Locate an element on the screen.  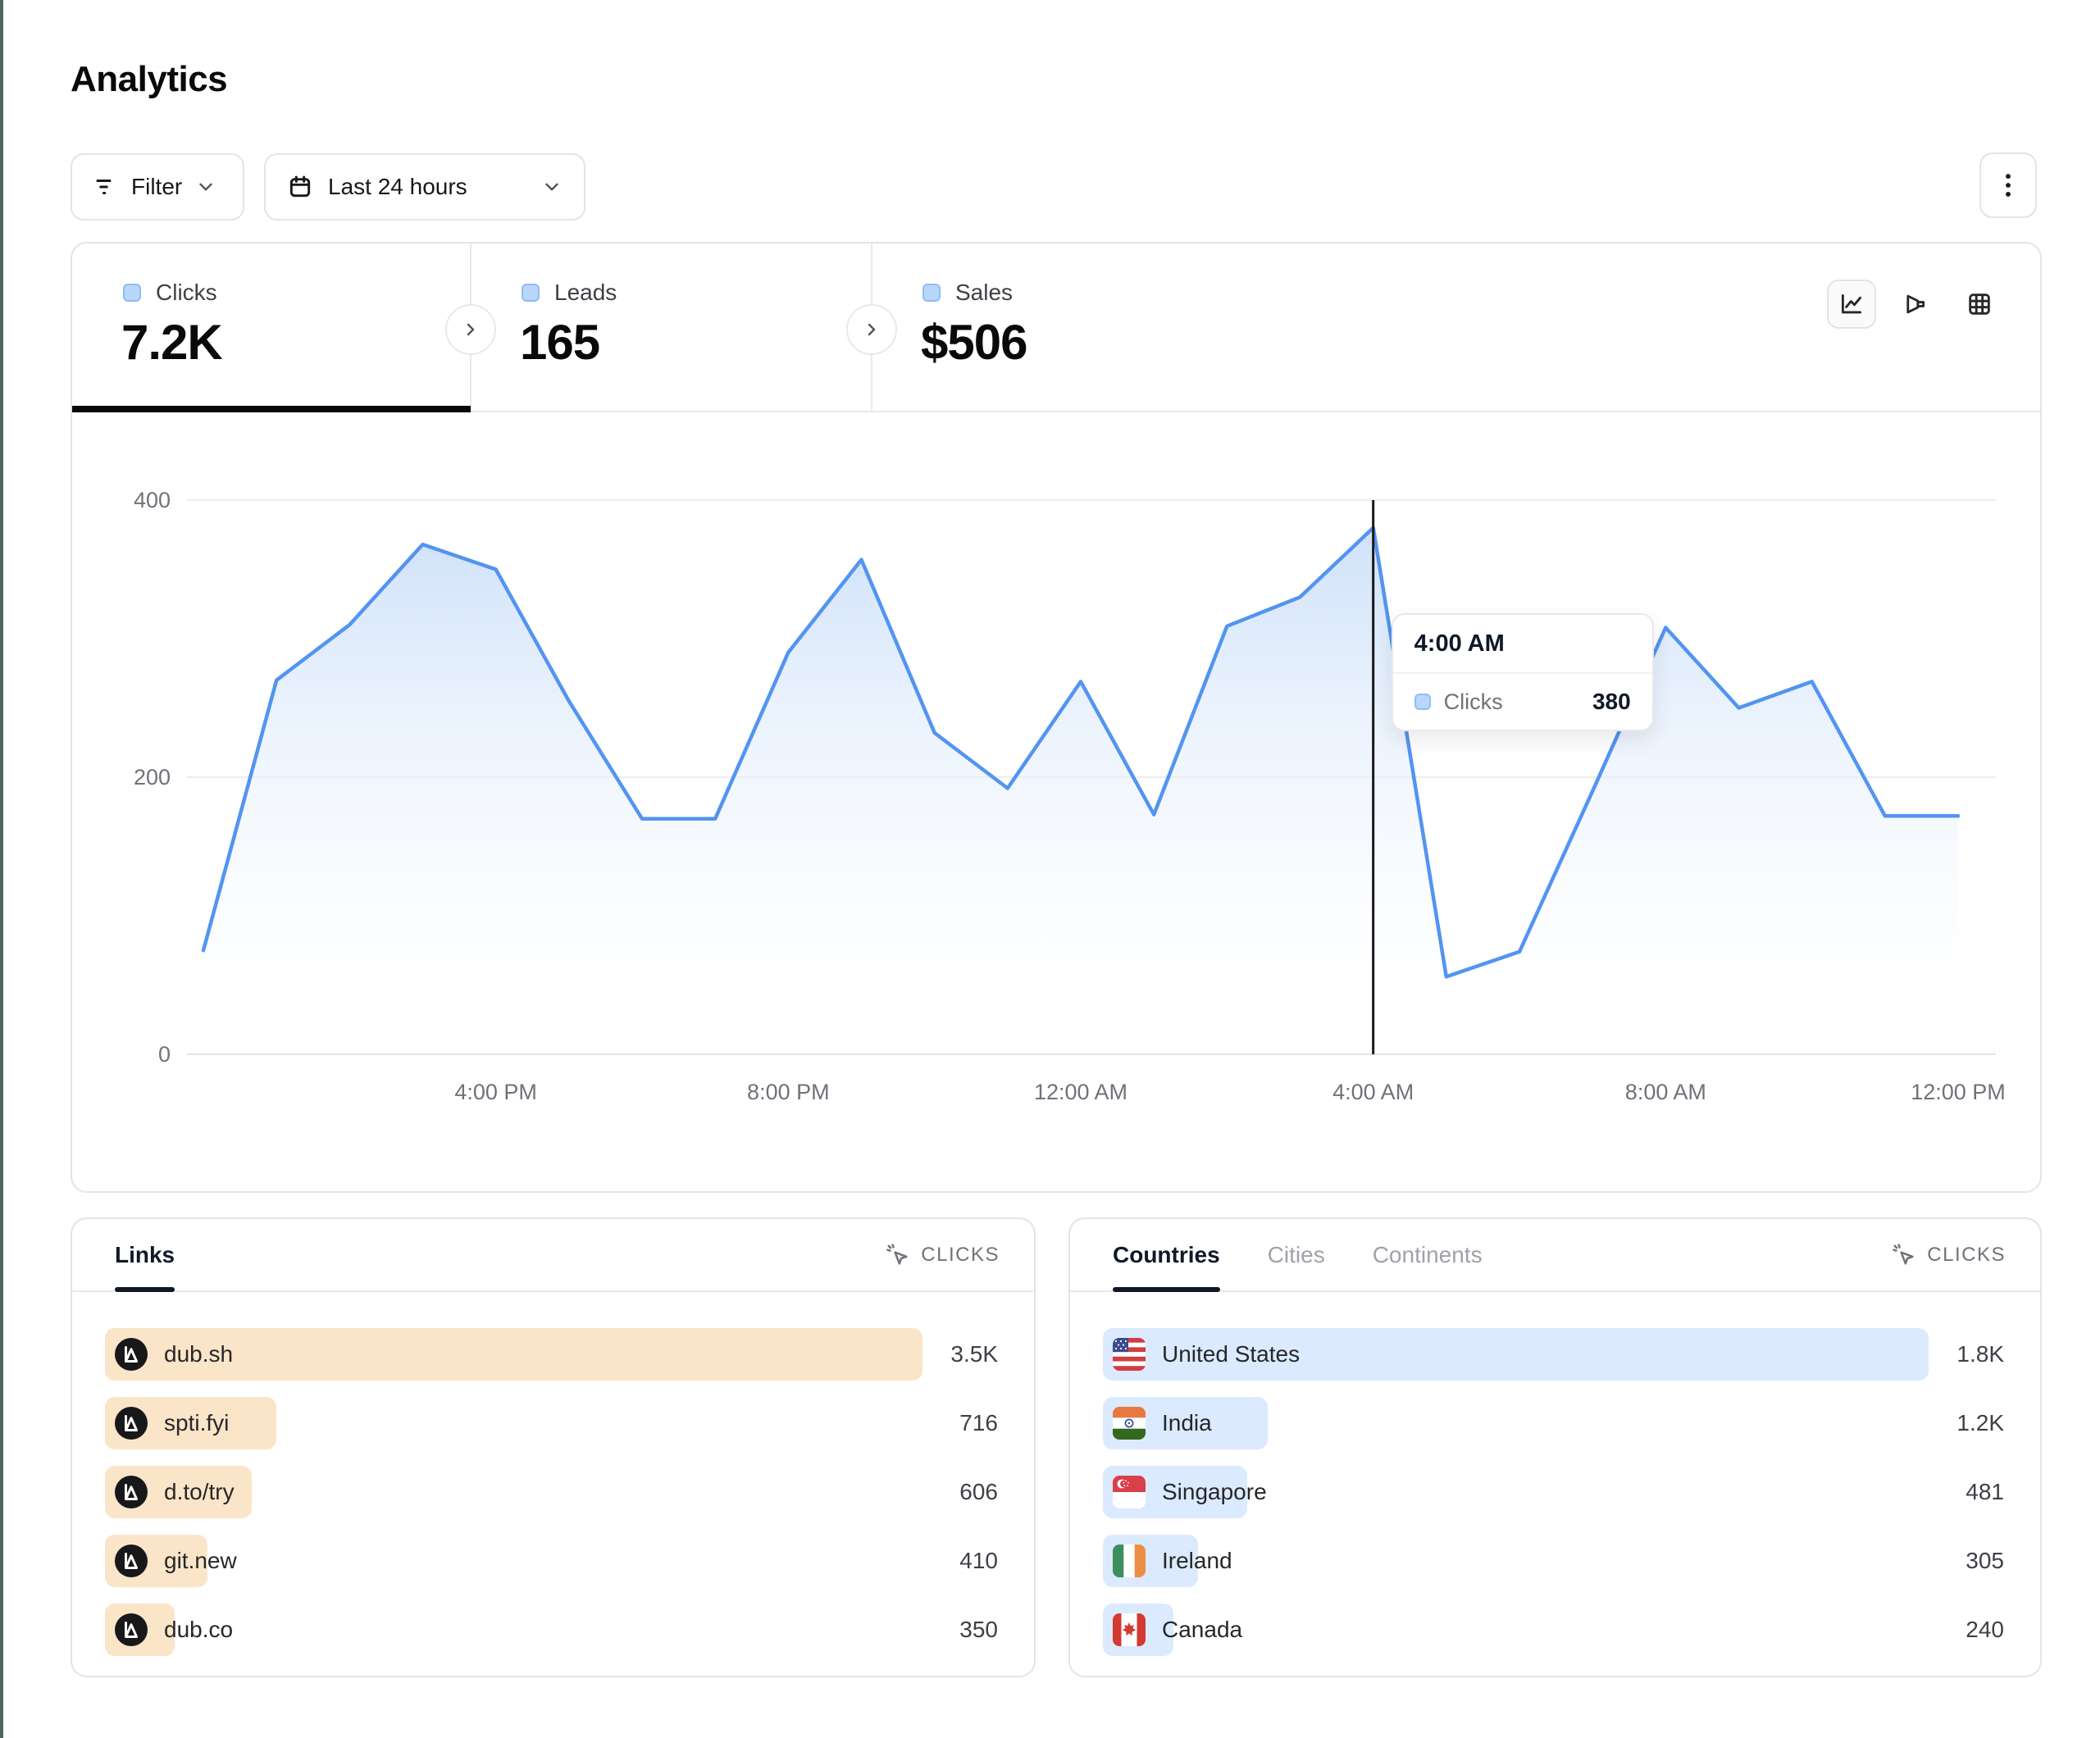
country-row: Canada 240 is located at coordinates (1553, 1630).